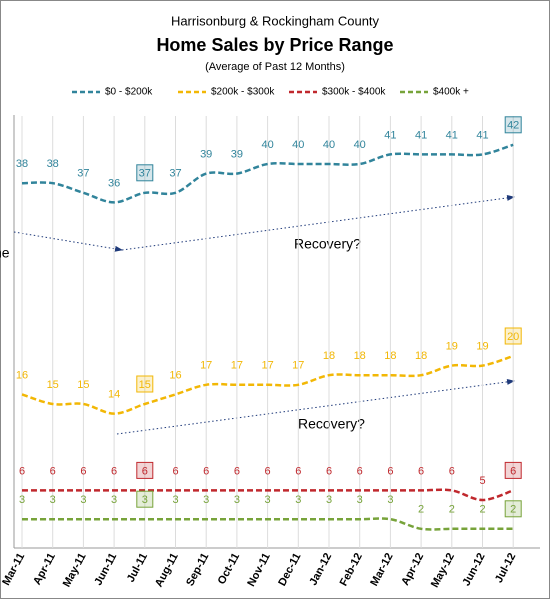 The image size is (550, 599). I want to click on legend-label: $200k - $300k, so click(243, 92).